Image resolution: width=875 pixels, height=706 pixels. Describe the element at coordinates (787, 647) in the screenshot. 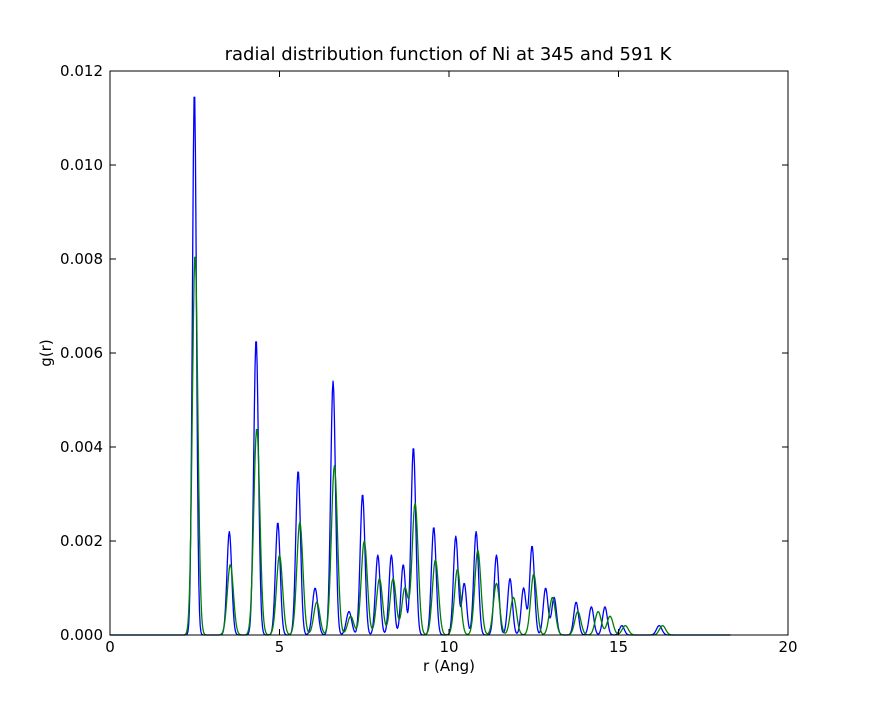

I see `x-tick-label: 20` at that location.